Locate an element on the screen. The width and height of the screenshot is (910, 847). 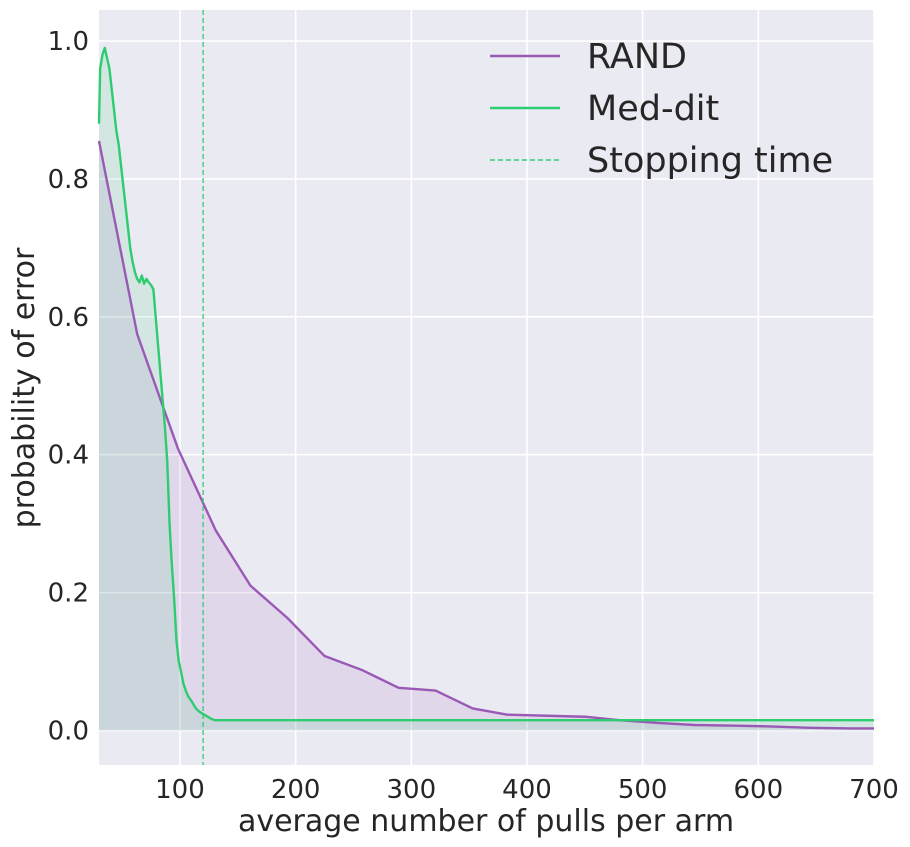
y-tick-label: 0.8 is located at coordinates (68, 180).